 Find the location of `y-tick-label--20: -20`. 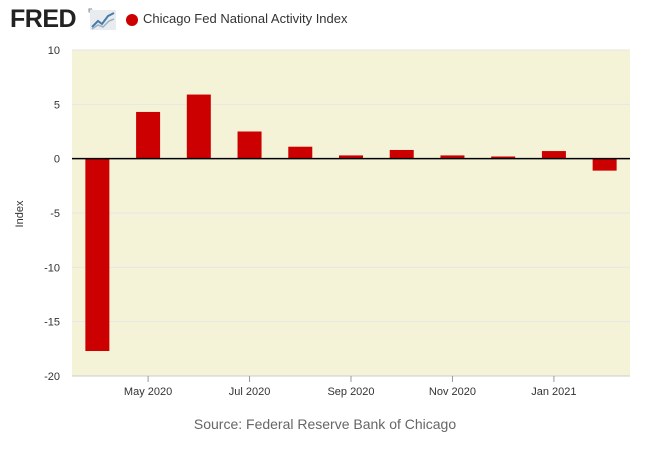

y-tick-label--20: -20 is located at coordinates (52, 377).